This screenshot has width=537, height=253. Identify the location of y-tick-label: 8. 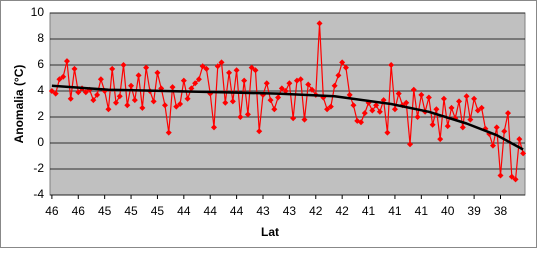
(40, 38).